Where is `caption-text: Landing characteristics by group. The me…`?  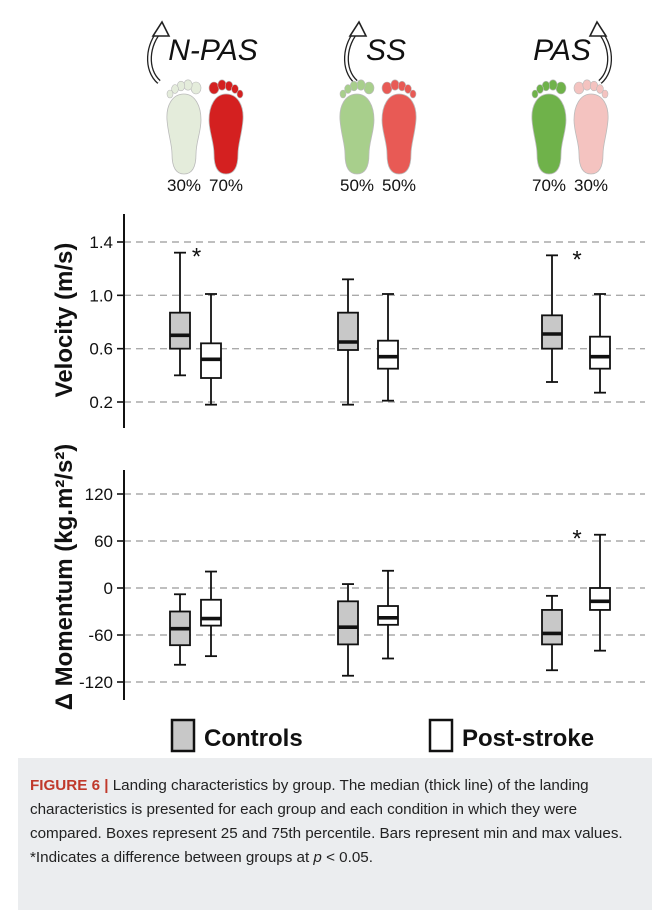
caption-text: Landing characteristics by group. The me… is located at coordinates (326, 821).